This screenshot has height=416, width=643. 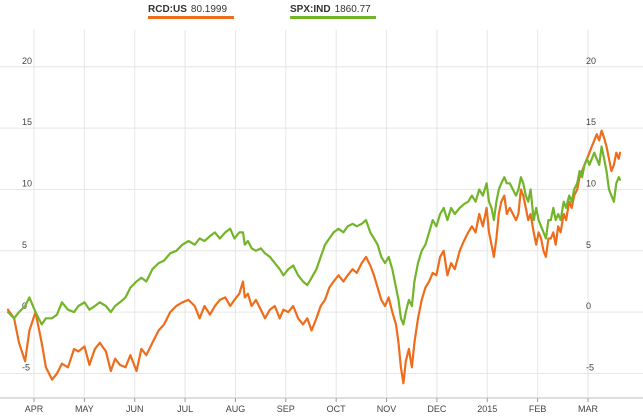 I want to click on legend-value-rcd: 80.1999, so click(x=209, y=9).